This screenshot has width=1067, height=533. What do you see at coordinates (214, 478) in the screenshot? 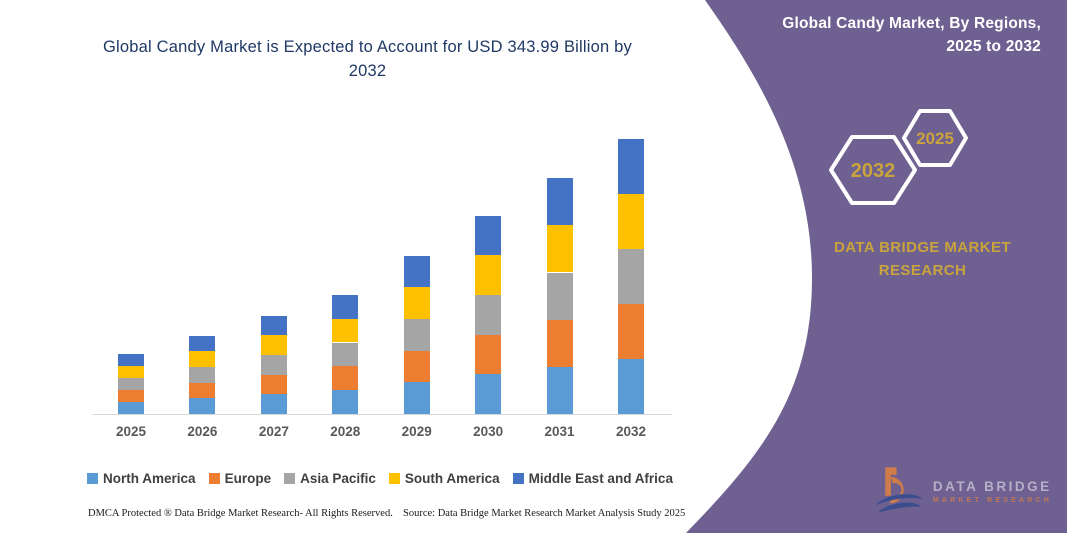
I see `legend-swatch-europe-icon` at bounding box center [214, 478].